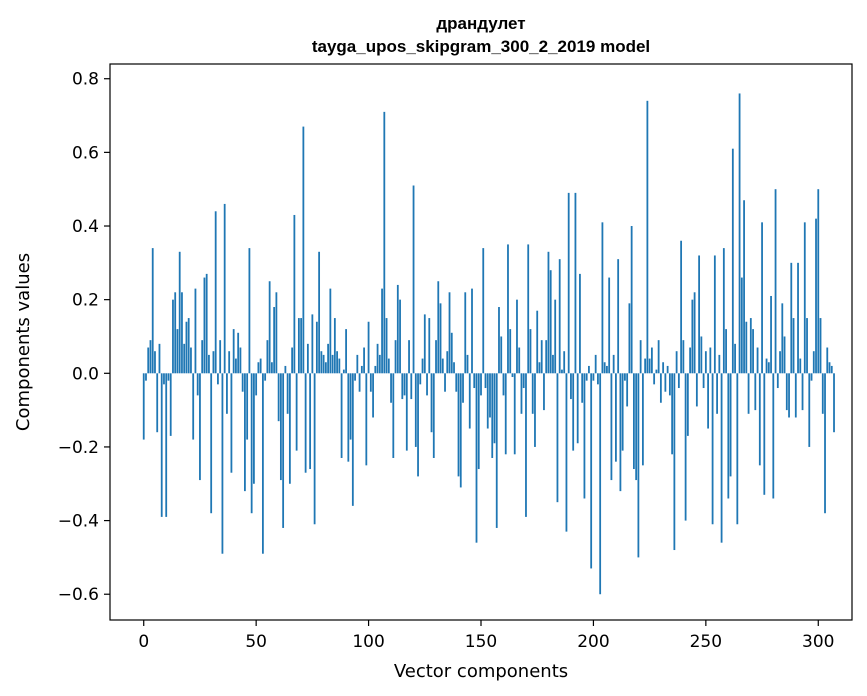  Describe the element at coordinates (85, 301) in the screenshot. I see `y-tick-label: 0.2` at that location.